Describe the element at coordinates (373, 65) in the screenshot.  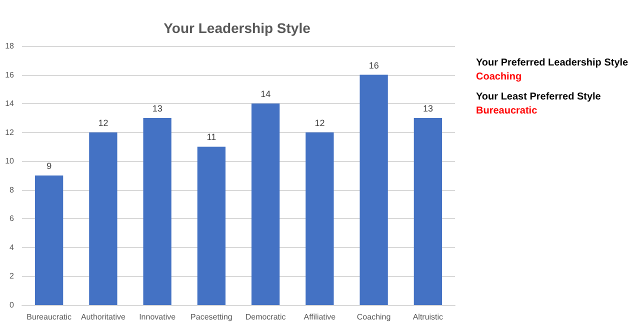
I see `data-label: 16` at that location.